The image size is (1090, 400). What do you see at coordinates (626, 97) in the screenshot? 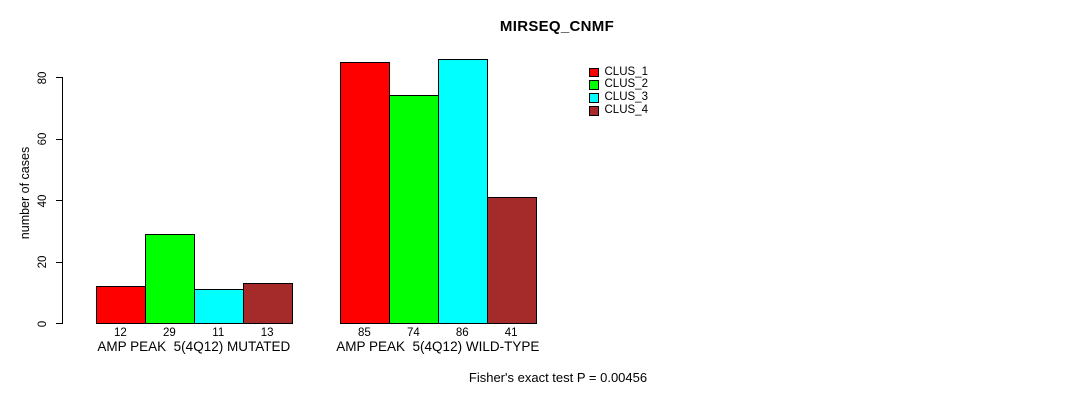
I see `legend-label: CLUS_3` at bounding box center [626, 97].